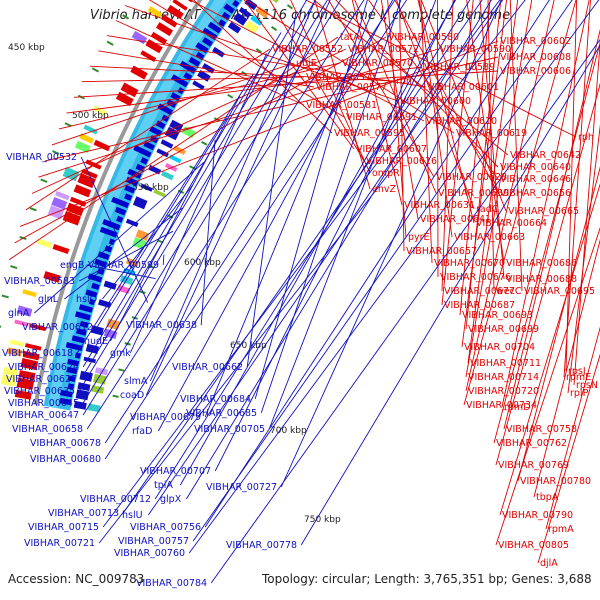  What do you see at coordinates (47, 429) in the screenshot?
I see `gene-label: VIBHAR_00658` at bounding box center [47, 429].